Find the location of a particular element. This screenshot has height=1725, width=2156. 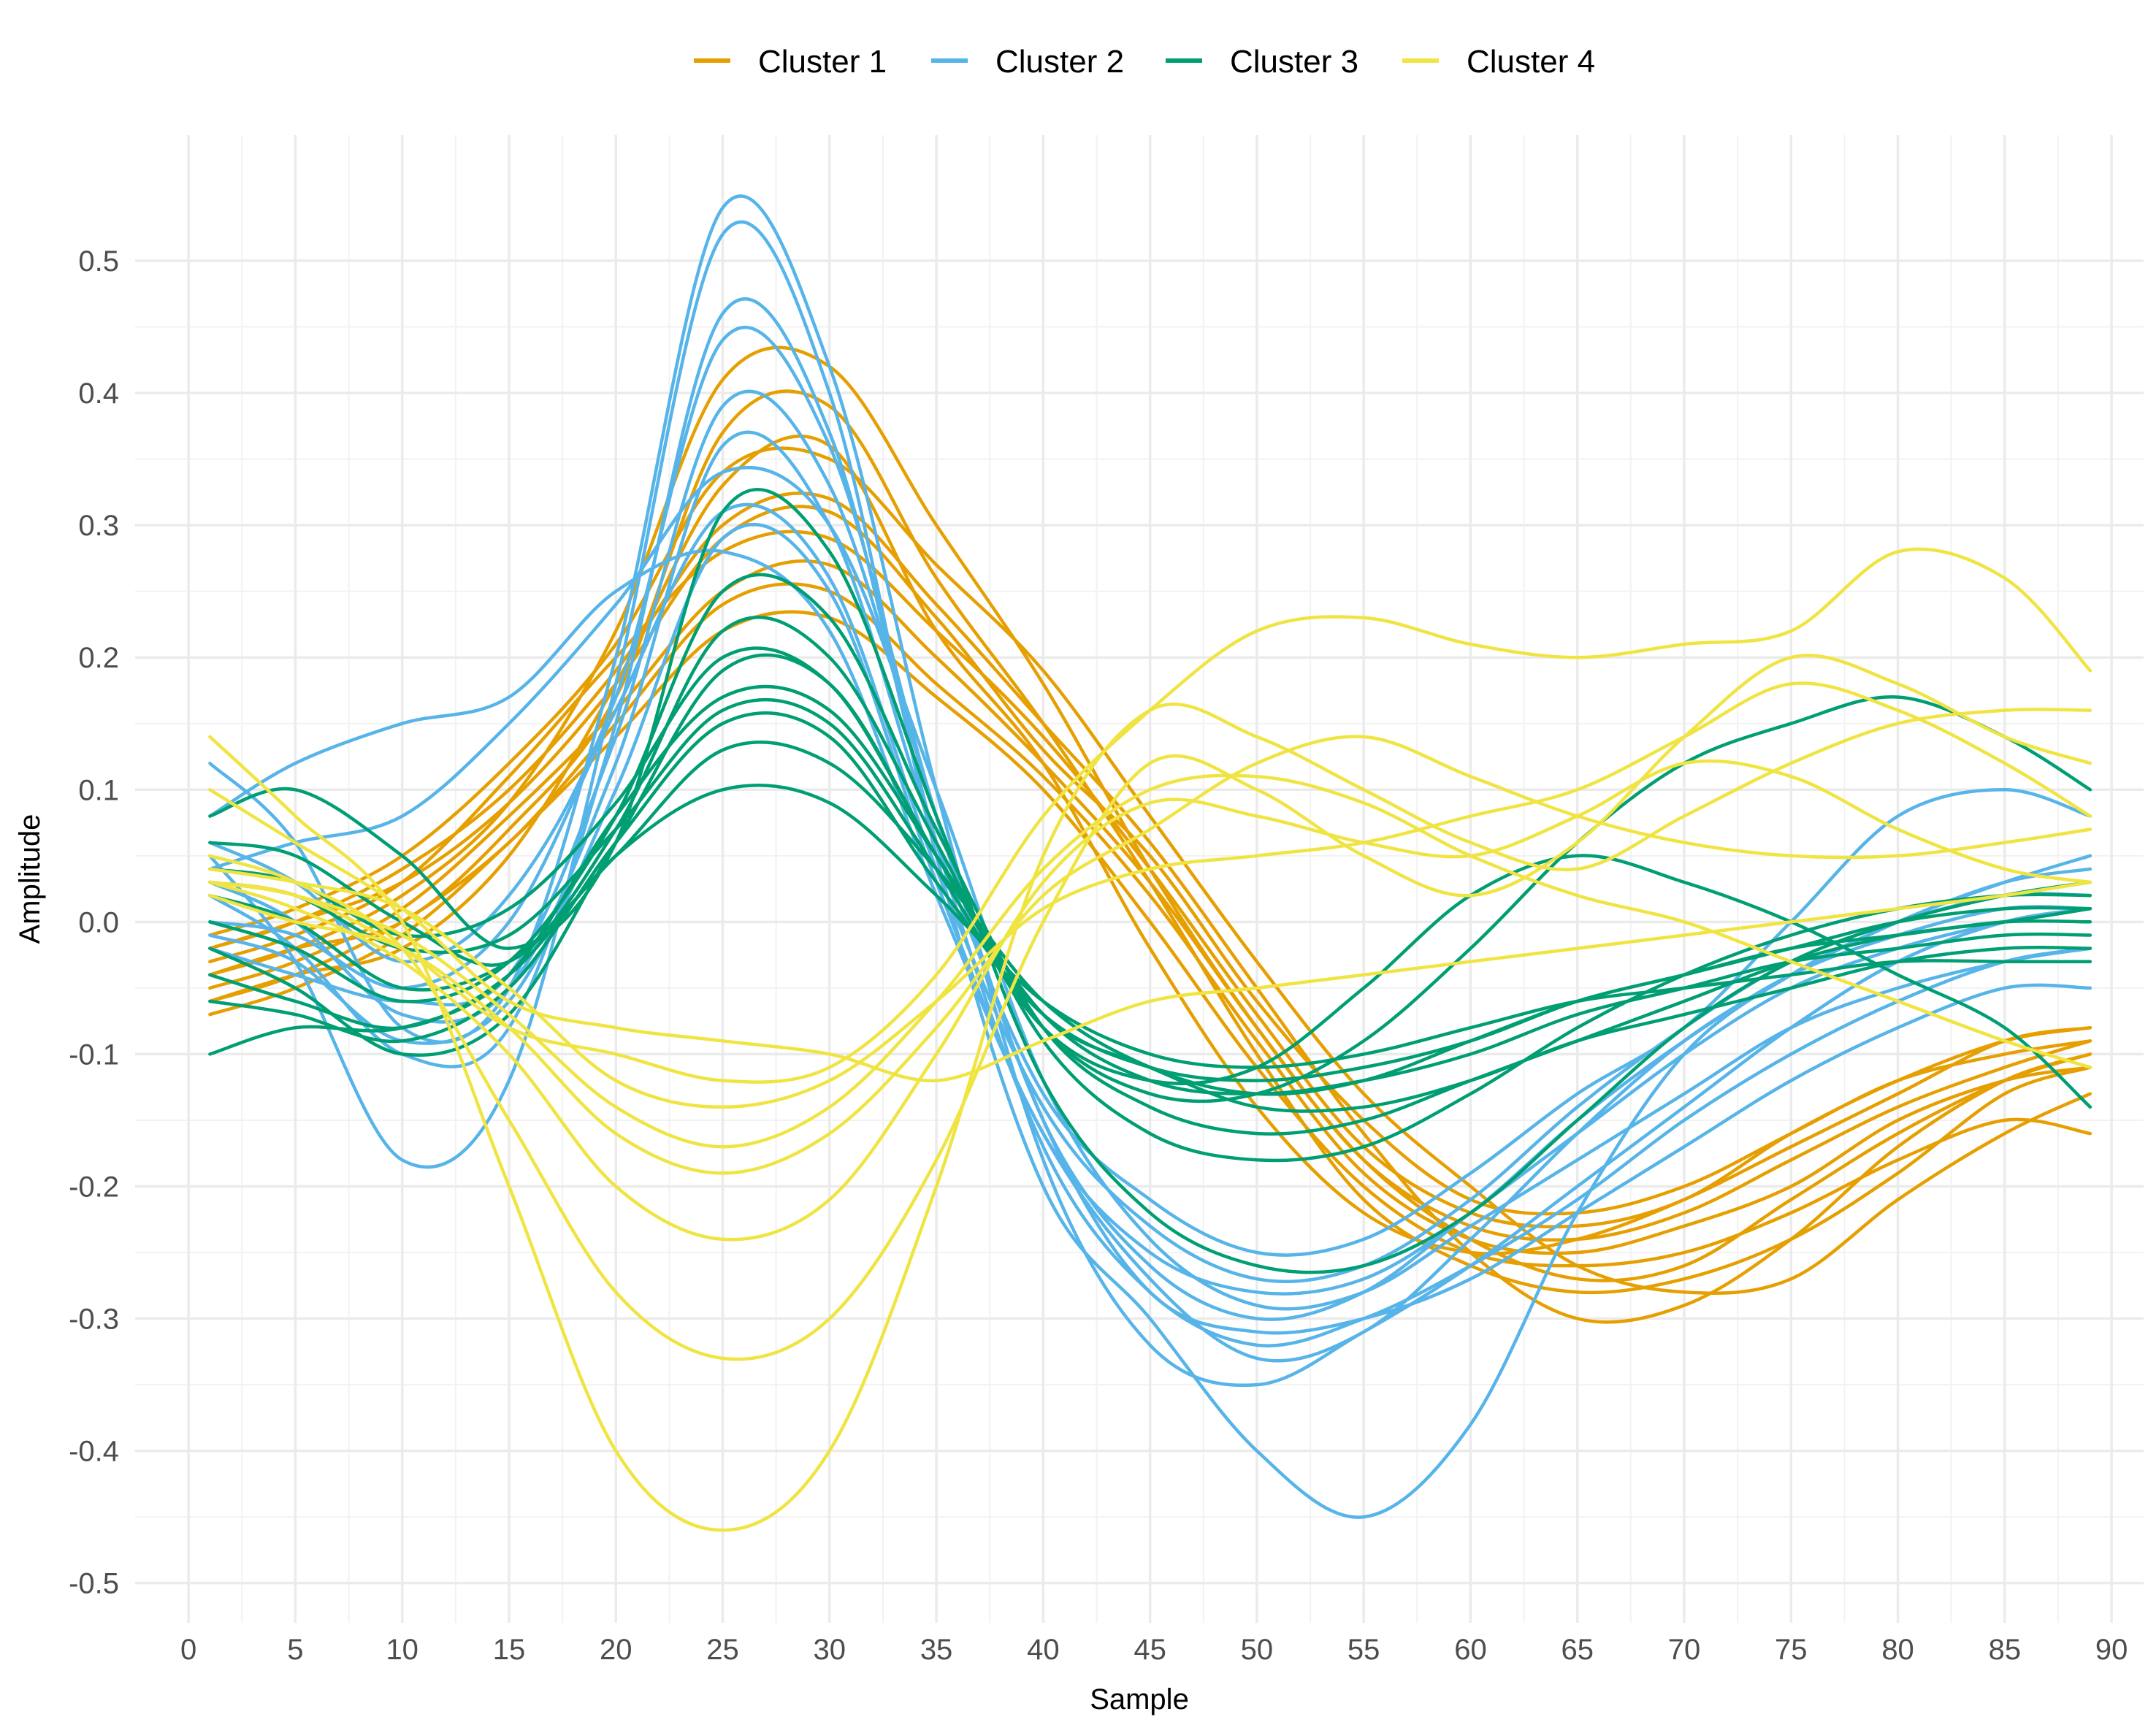

legend-label: Cluster 2 is located at coordinates (1059, 62).